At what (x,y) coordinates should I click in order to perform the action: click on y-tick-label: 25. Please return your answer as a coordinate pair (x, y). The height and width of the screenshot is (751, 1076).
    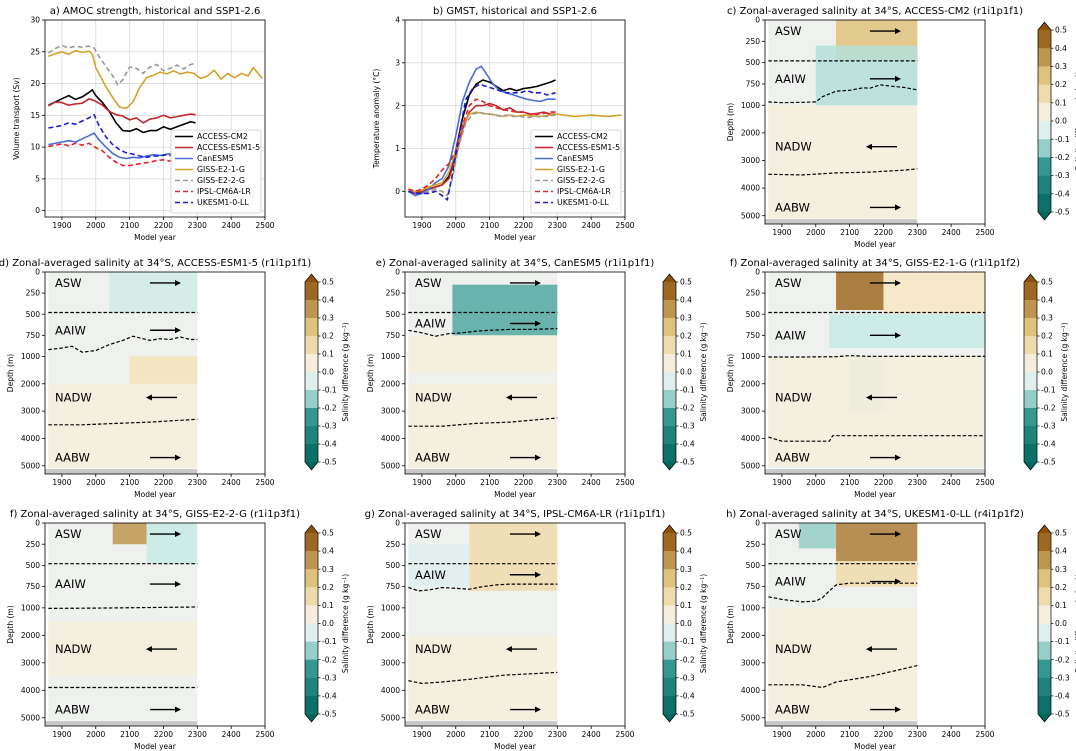
    Looking at the image, I should click on (35, 51).